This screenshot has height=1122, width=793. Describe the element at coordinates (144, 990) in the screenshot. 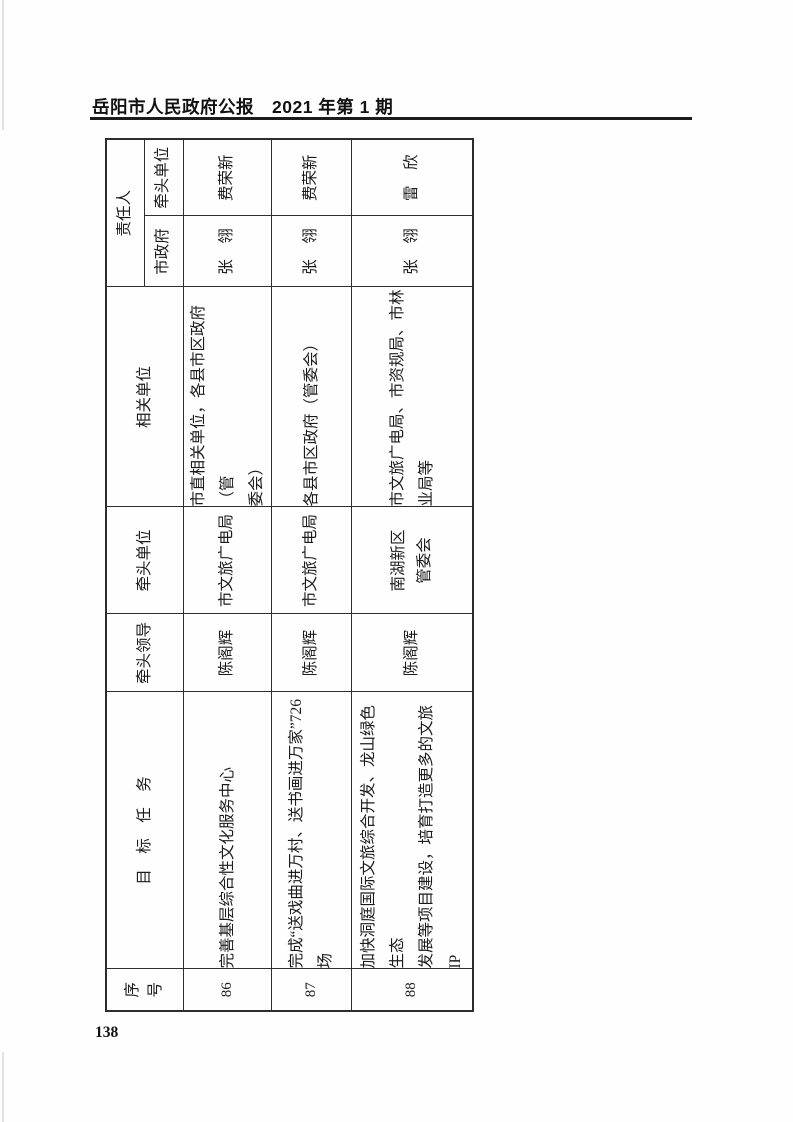

I see `header-index: 序 号` at that location.